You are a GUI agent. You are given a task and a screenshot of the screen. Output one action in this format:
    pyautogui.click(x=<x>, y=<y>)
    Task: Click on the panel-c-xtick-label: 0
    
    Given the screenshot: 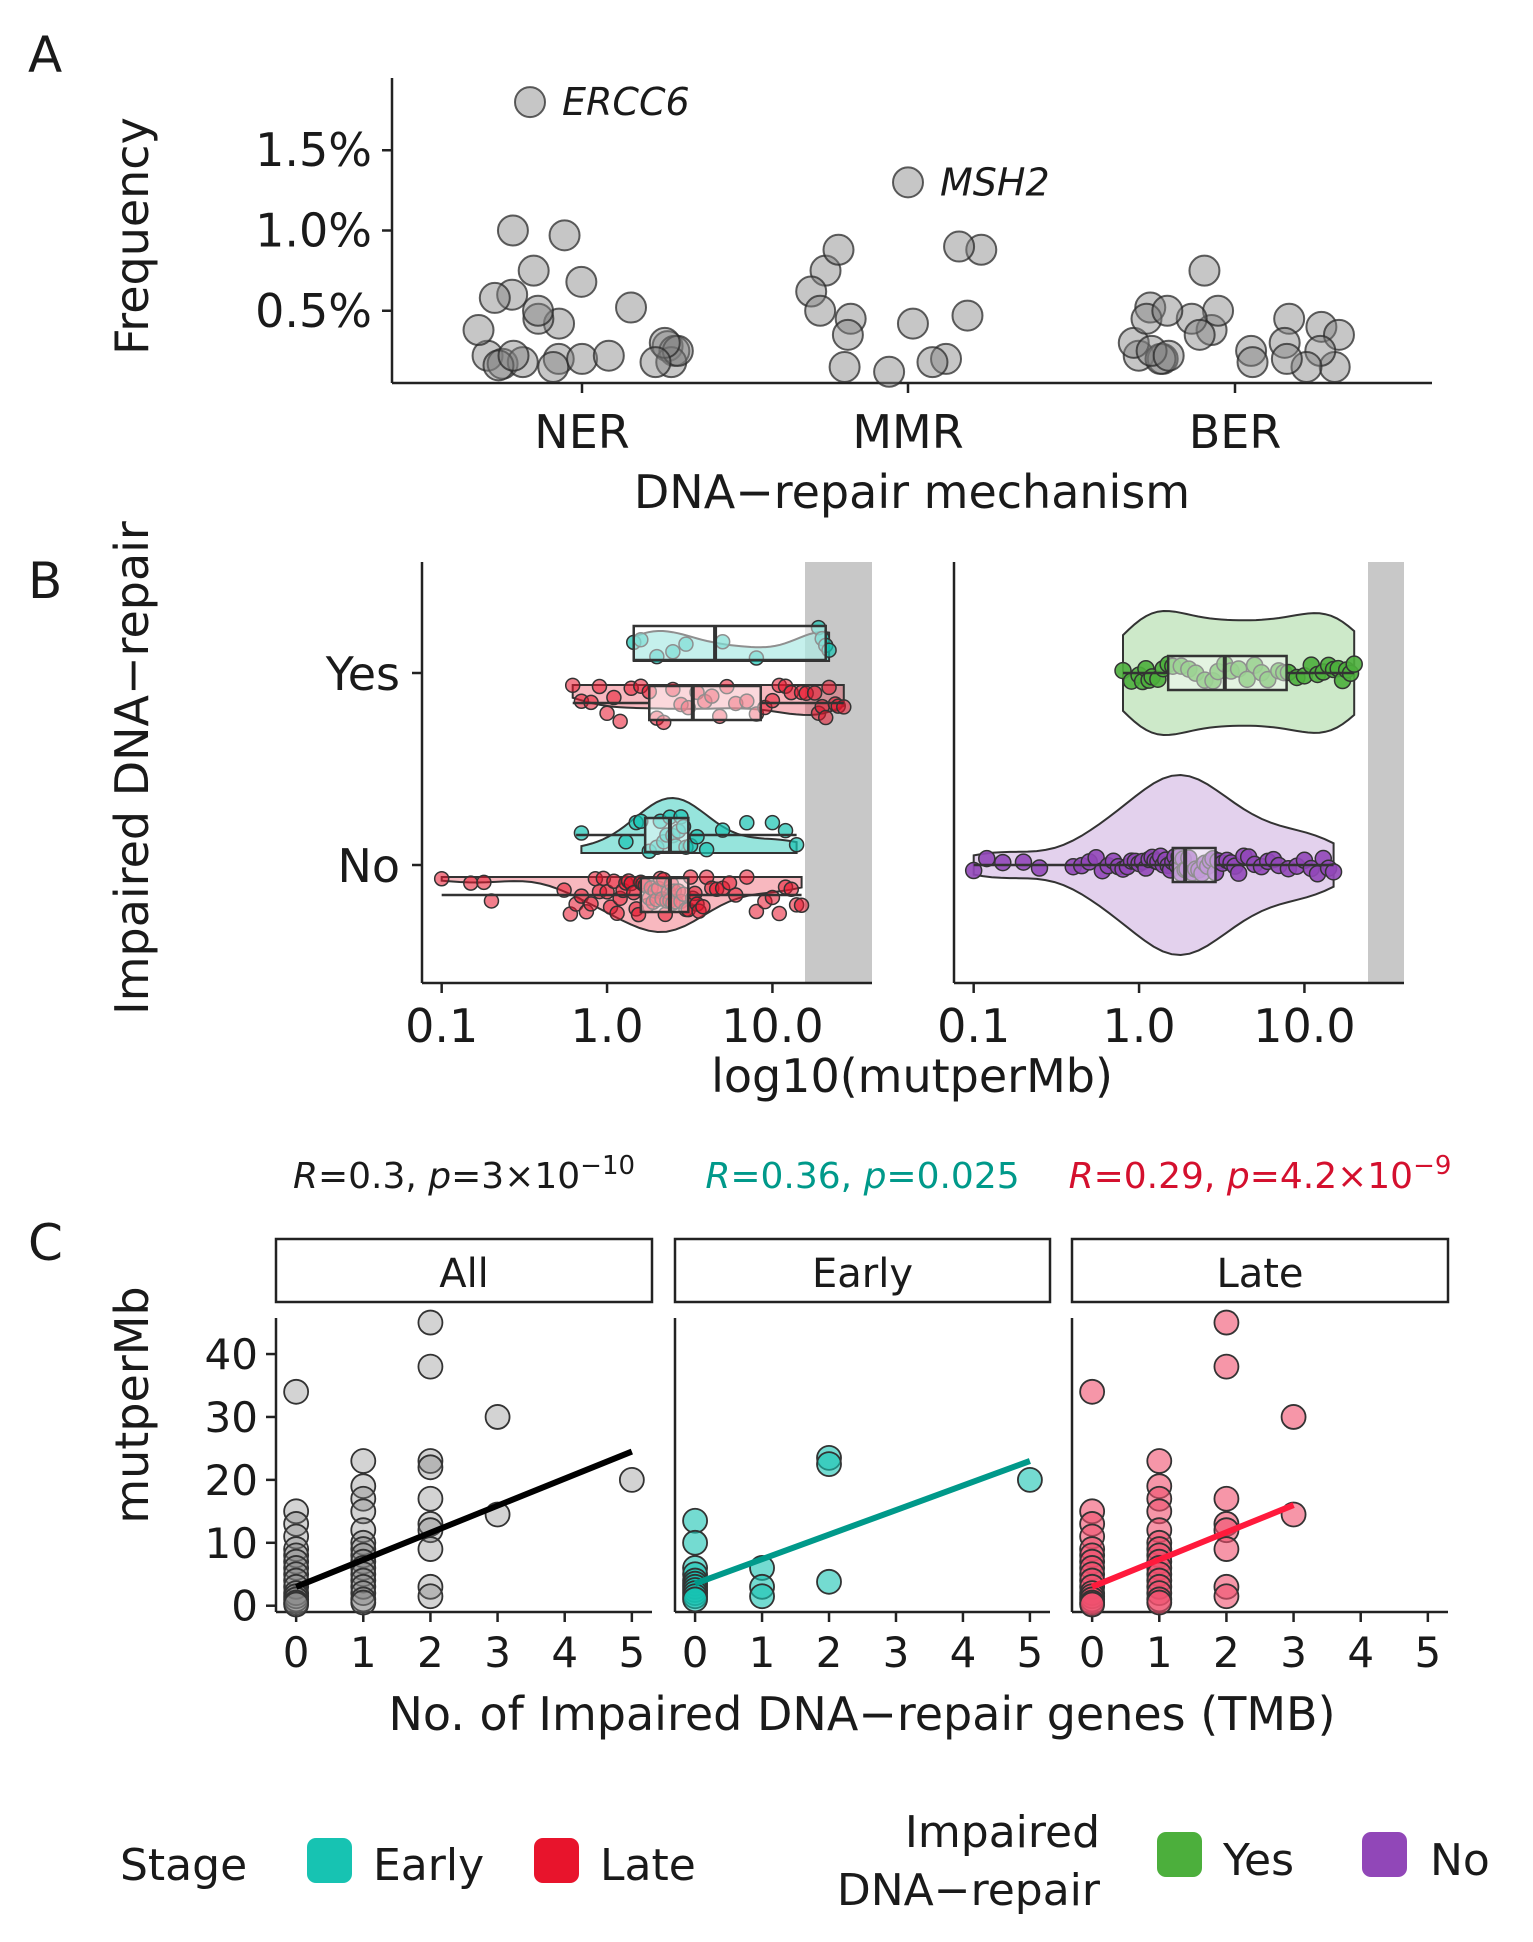 What is the action you would take?
    pyautogui.click(x=296, y=1652)
    